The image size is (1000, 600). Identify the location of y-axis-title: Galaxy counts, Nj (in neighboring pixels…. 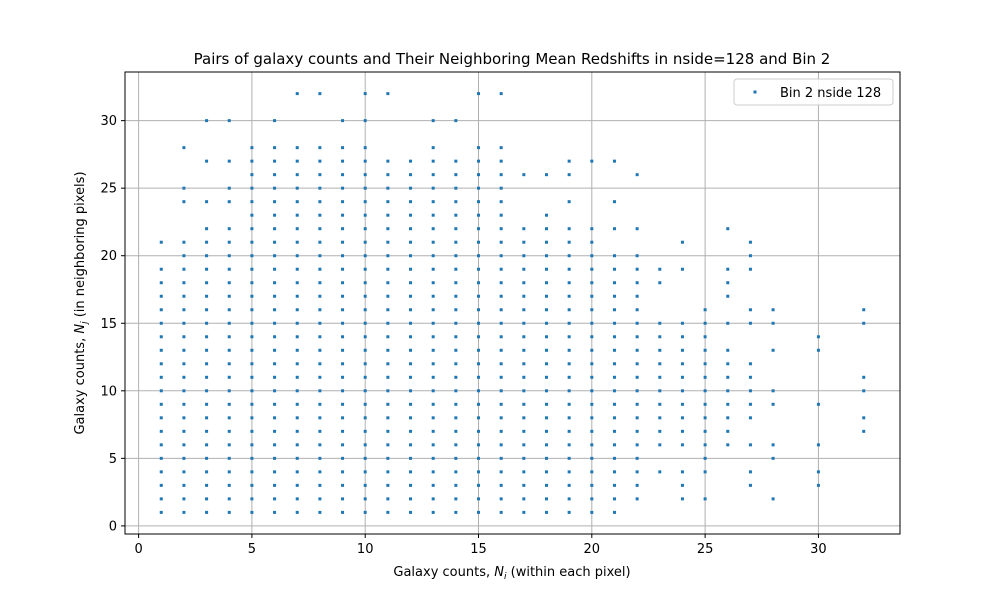
(81, 302).